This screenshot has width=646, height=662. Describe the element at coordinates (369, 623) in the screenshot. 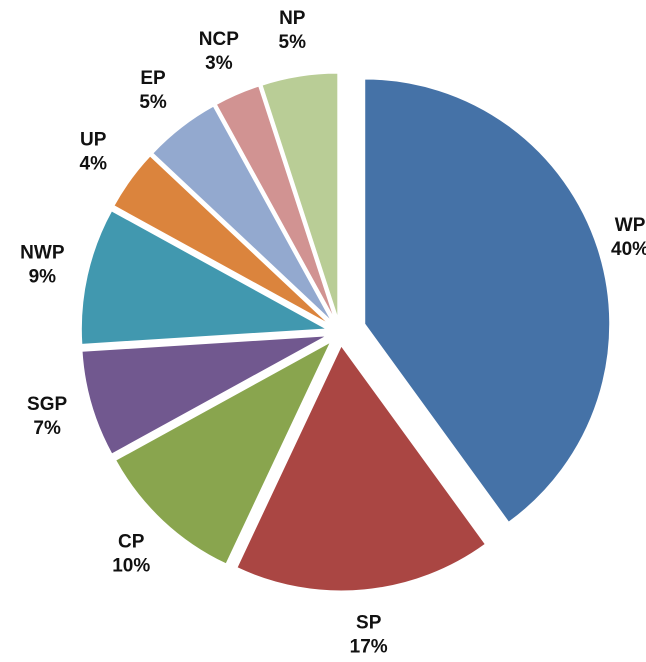

I see `slice-label: SP` at that location.